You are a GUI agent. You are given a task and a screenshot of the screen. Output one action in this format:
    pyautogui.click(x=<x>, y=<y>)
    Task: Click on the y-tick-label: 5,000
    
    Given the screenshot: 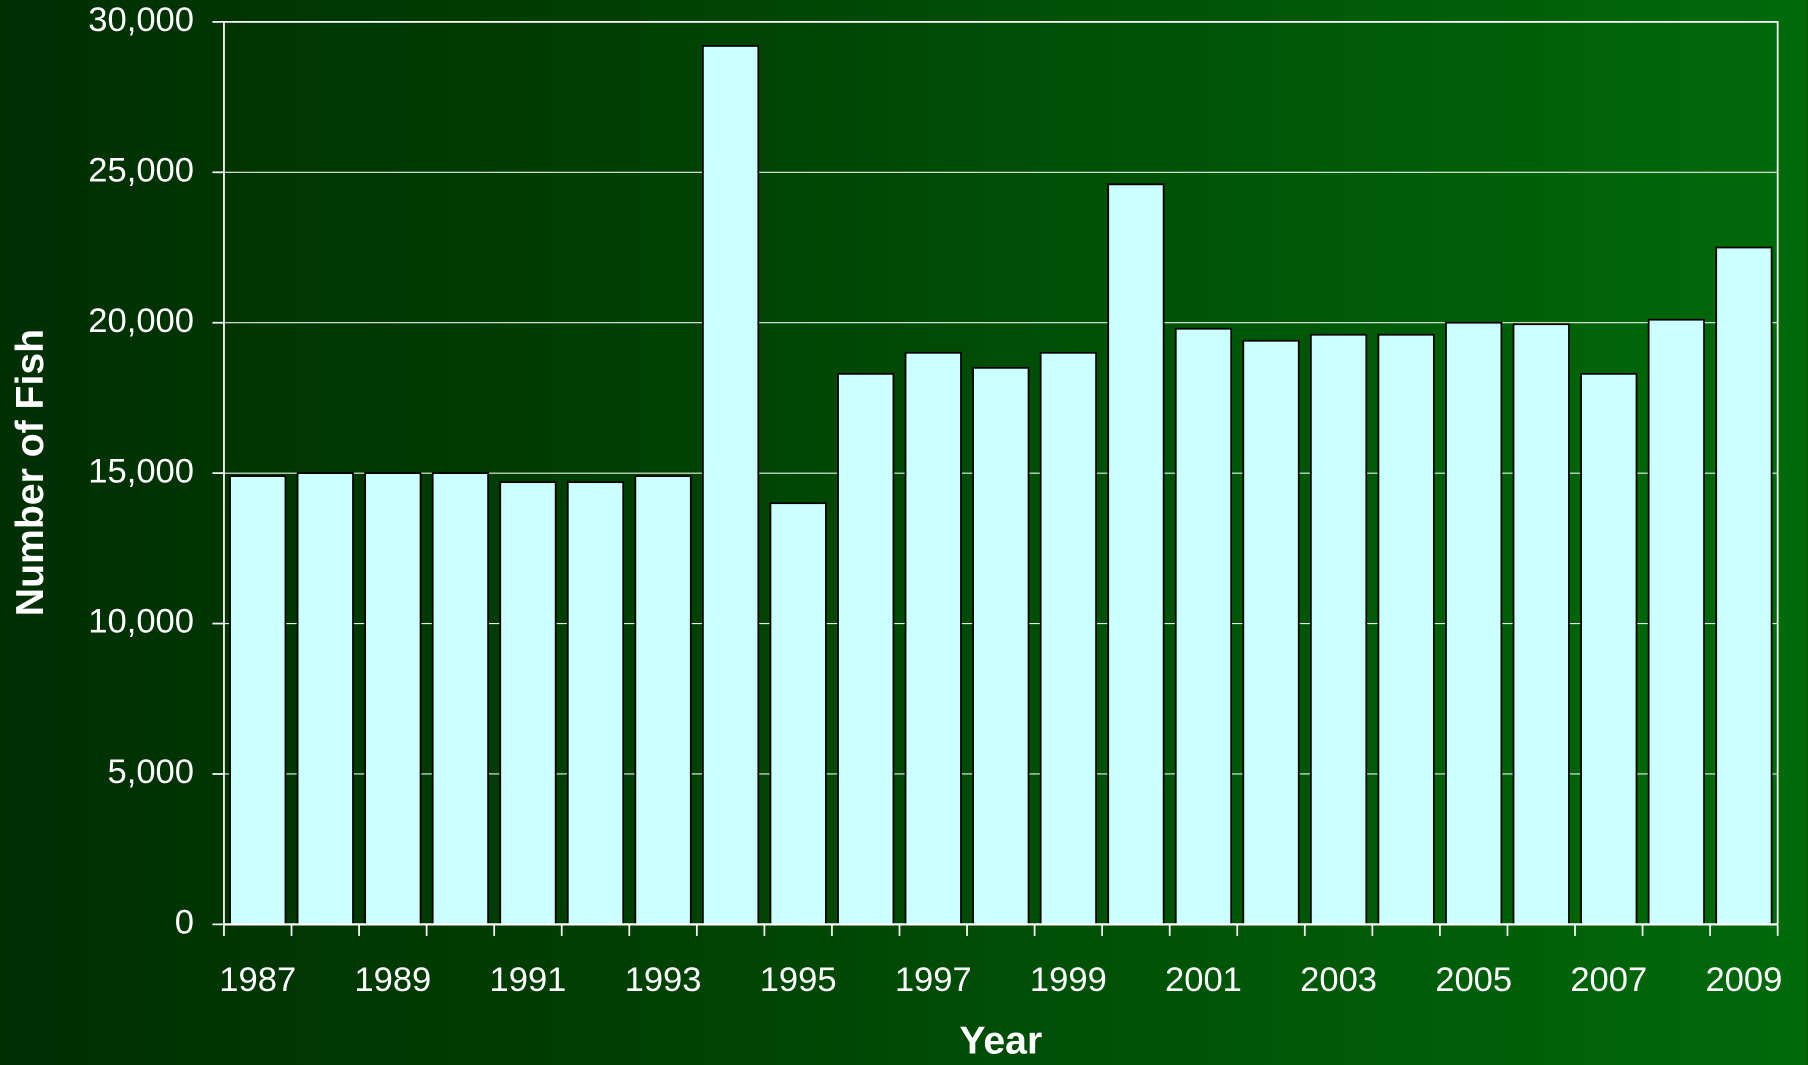 What is the action you would take?
    pyautogui.click(x=151, y=772)
    